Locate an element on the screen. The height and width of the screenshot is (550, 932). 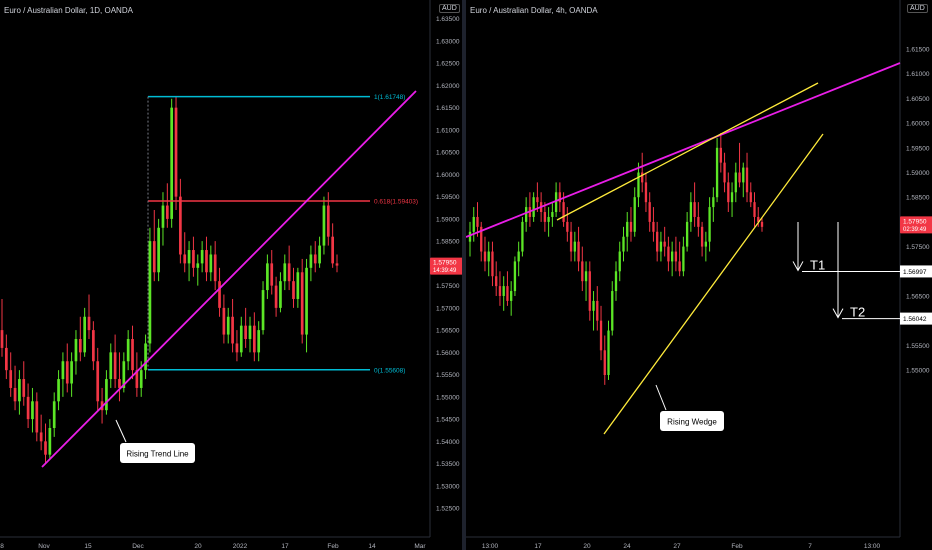
wedge-upper-line is located at coordinates (687, 151).